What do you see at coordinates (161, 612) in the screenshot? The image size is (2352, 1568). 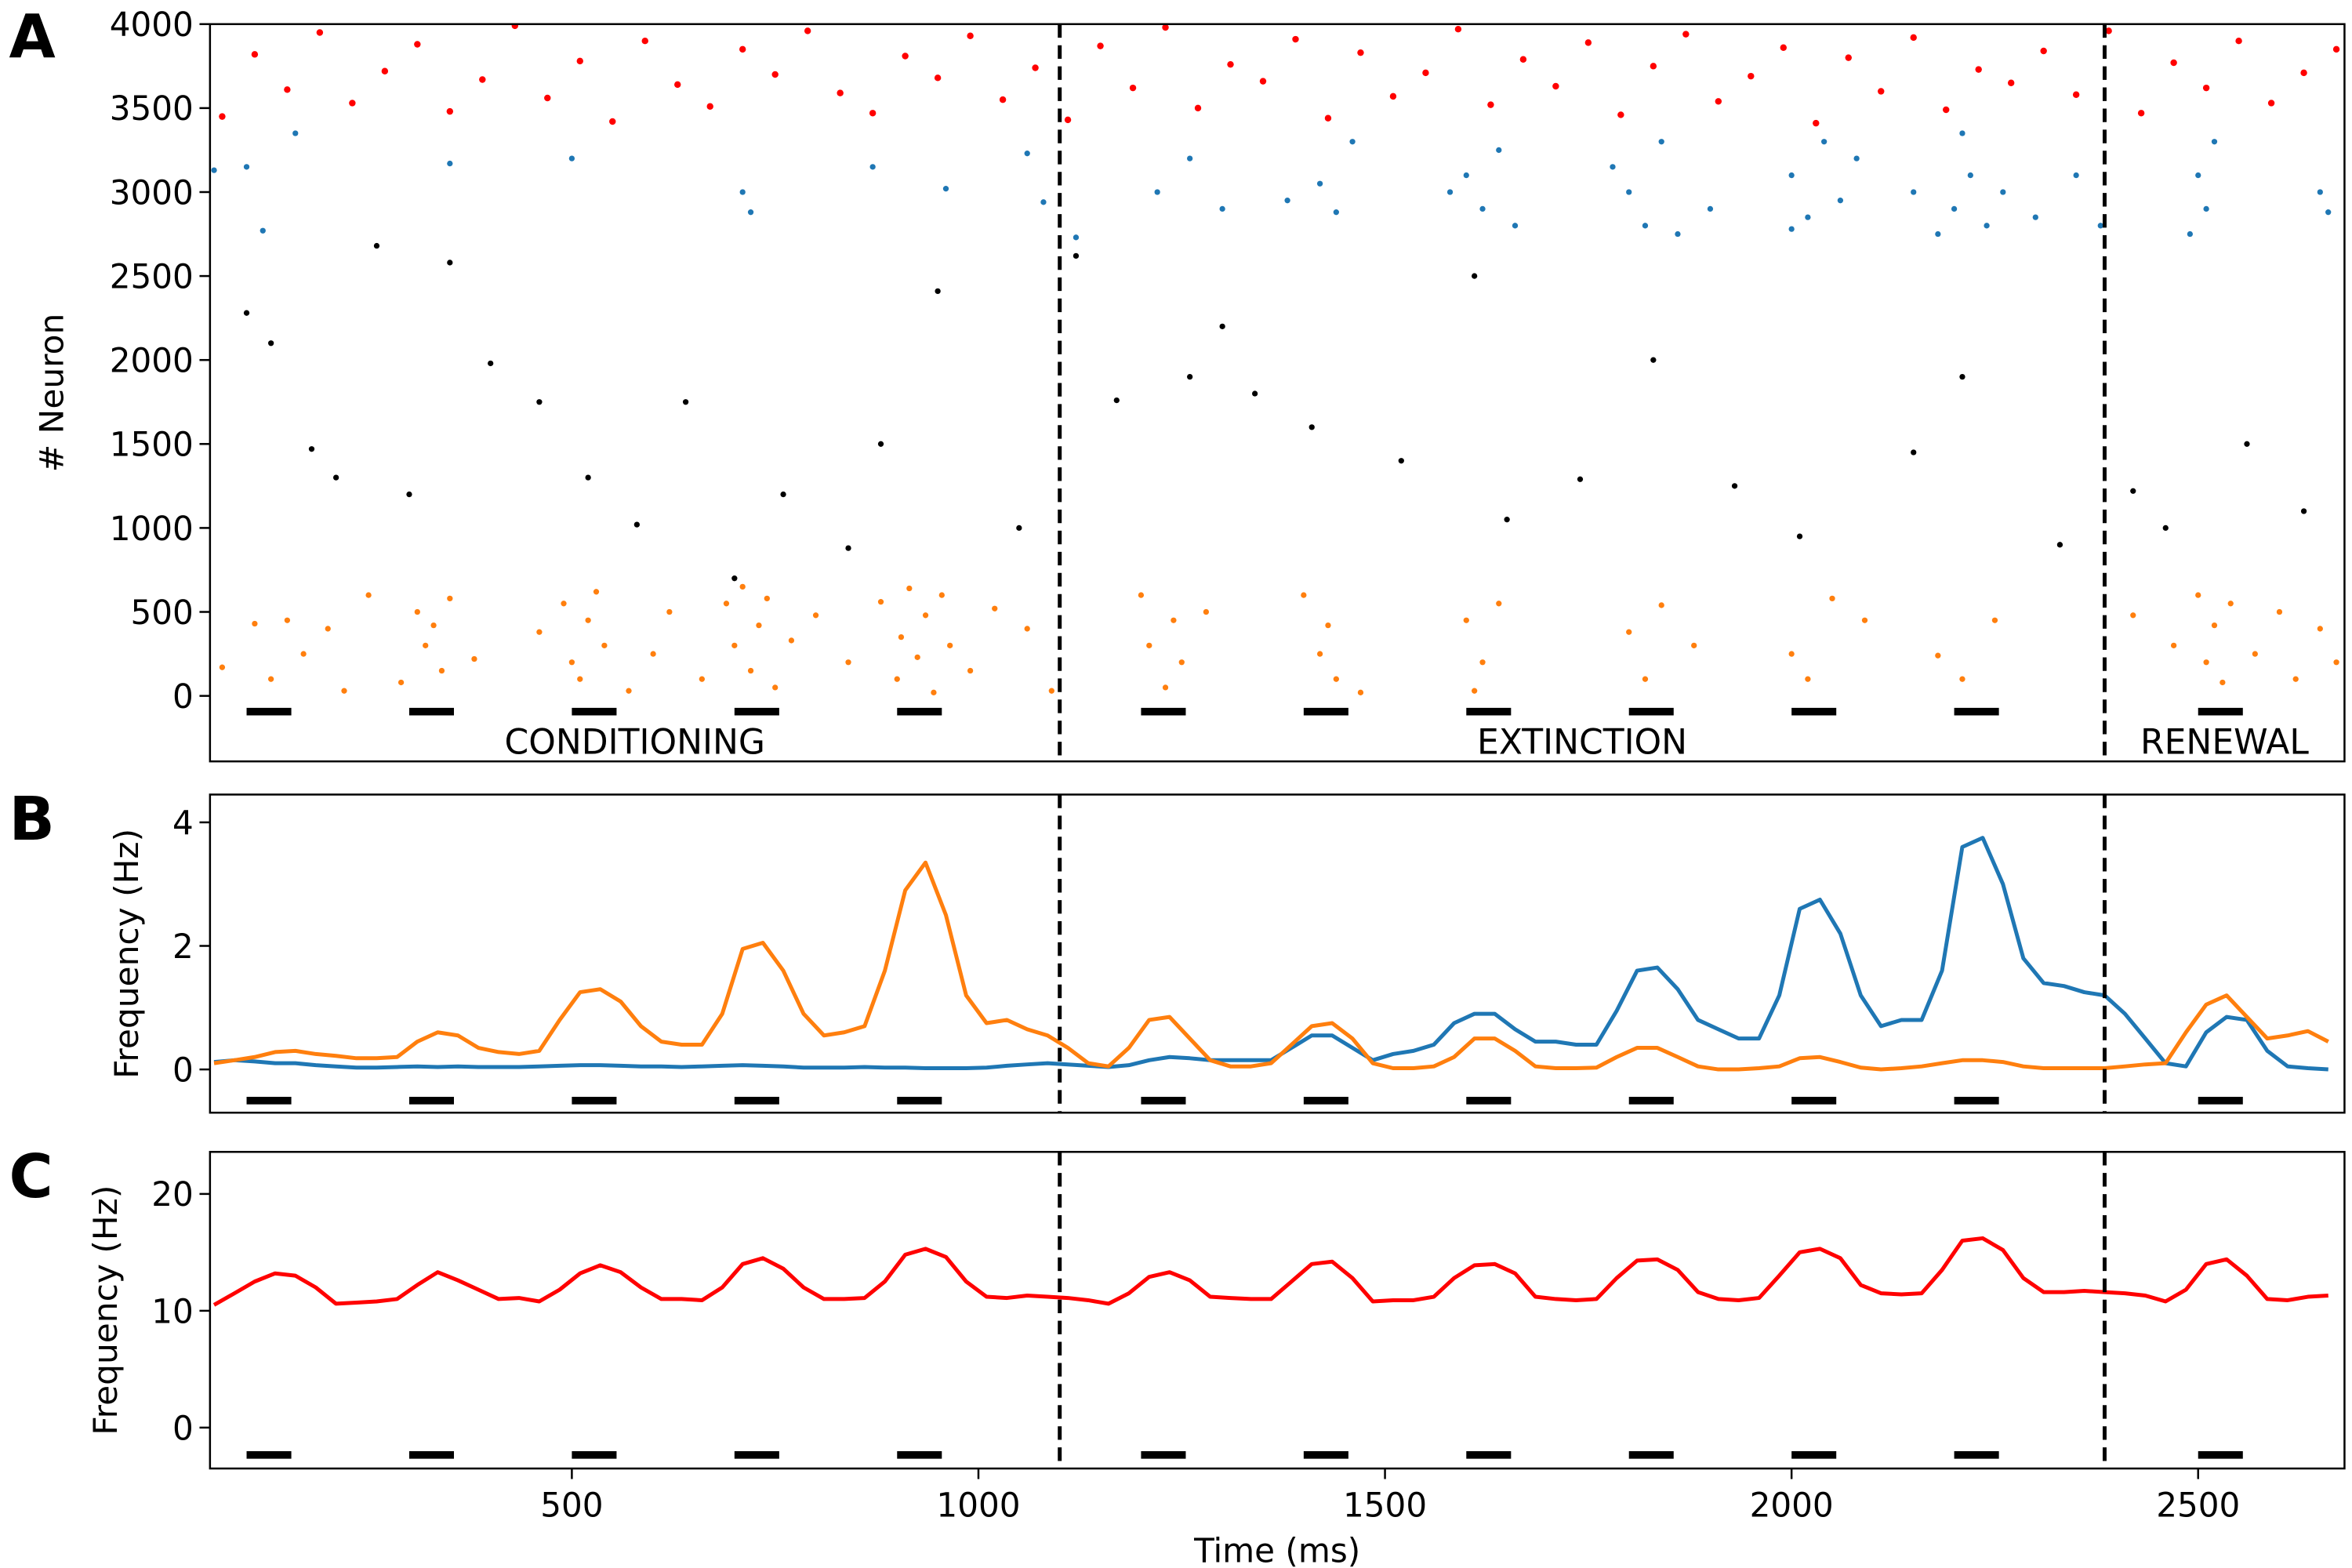 I see `y-tick-label: 500` at bounding box center [161, 612].